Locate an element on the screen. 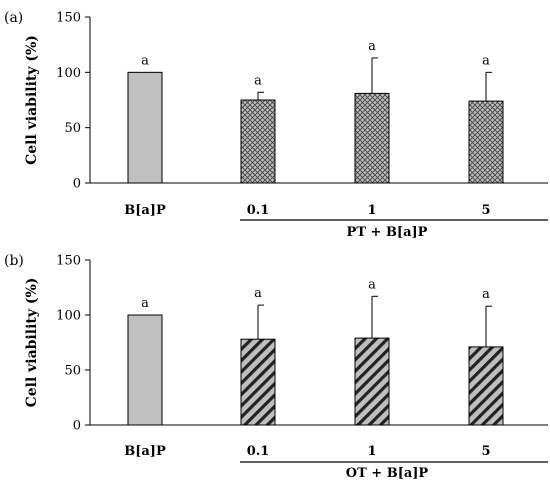  group-label: PT + B[a]P is located at coordinates (387, 232).